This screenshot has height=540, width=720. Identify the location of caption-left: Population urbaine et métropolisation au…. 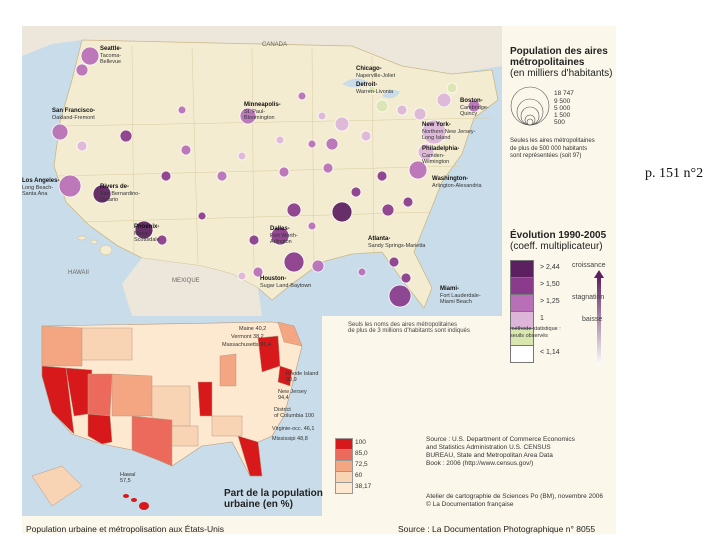
(125, 529).